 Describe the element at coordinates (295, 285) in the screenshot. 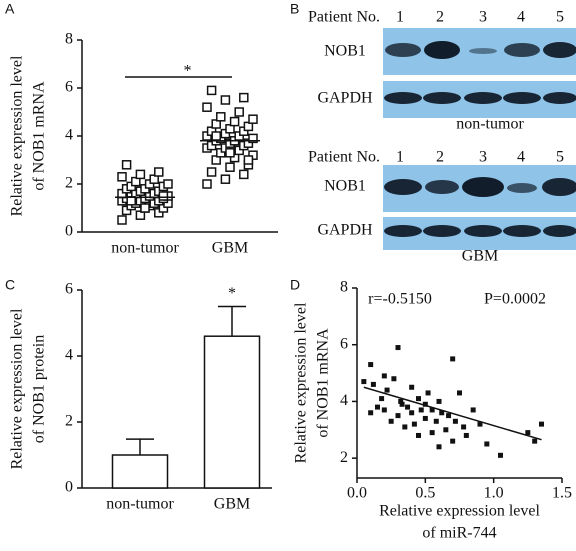

I see `panel-label: D` at that location.